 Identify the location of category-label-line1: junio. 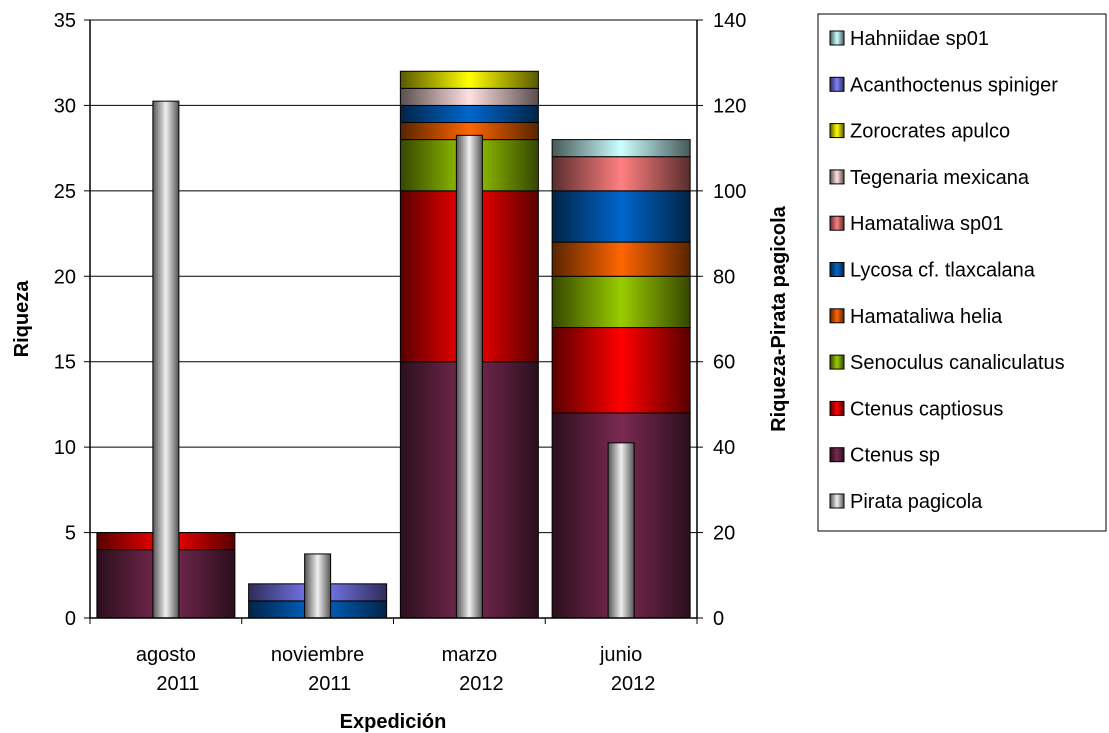
(620, 655).